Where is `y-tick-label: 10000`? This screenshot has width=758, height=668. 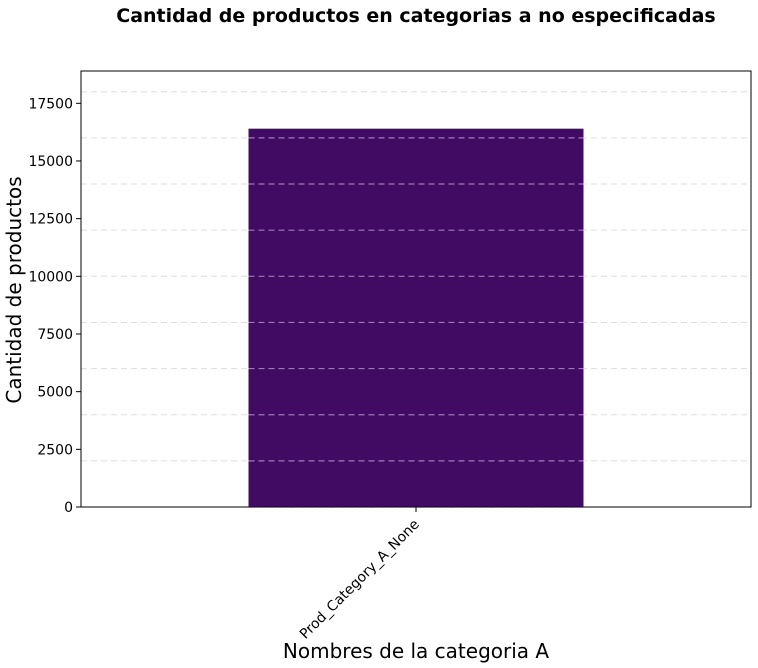
y-tick-label: 10000 is located at coordinates (50, 277).